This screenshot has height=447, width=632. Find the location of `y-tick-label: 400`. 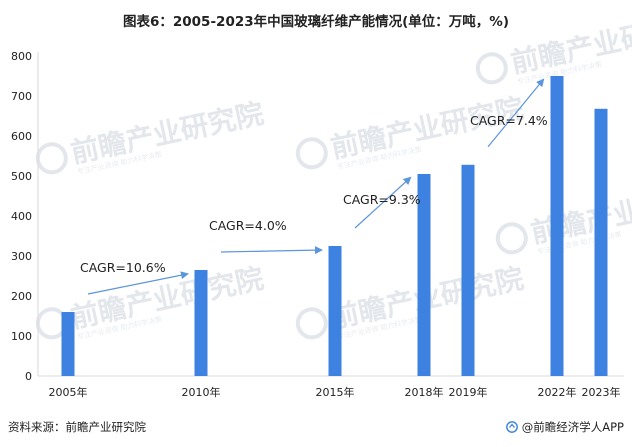

y-tick-label: 400 is located at coordinates (21, 216).